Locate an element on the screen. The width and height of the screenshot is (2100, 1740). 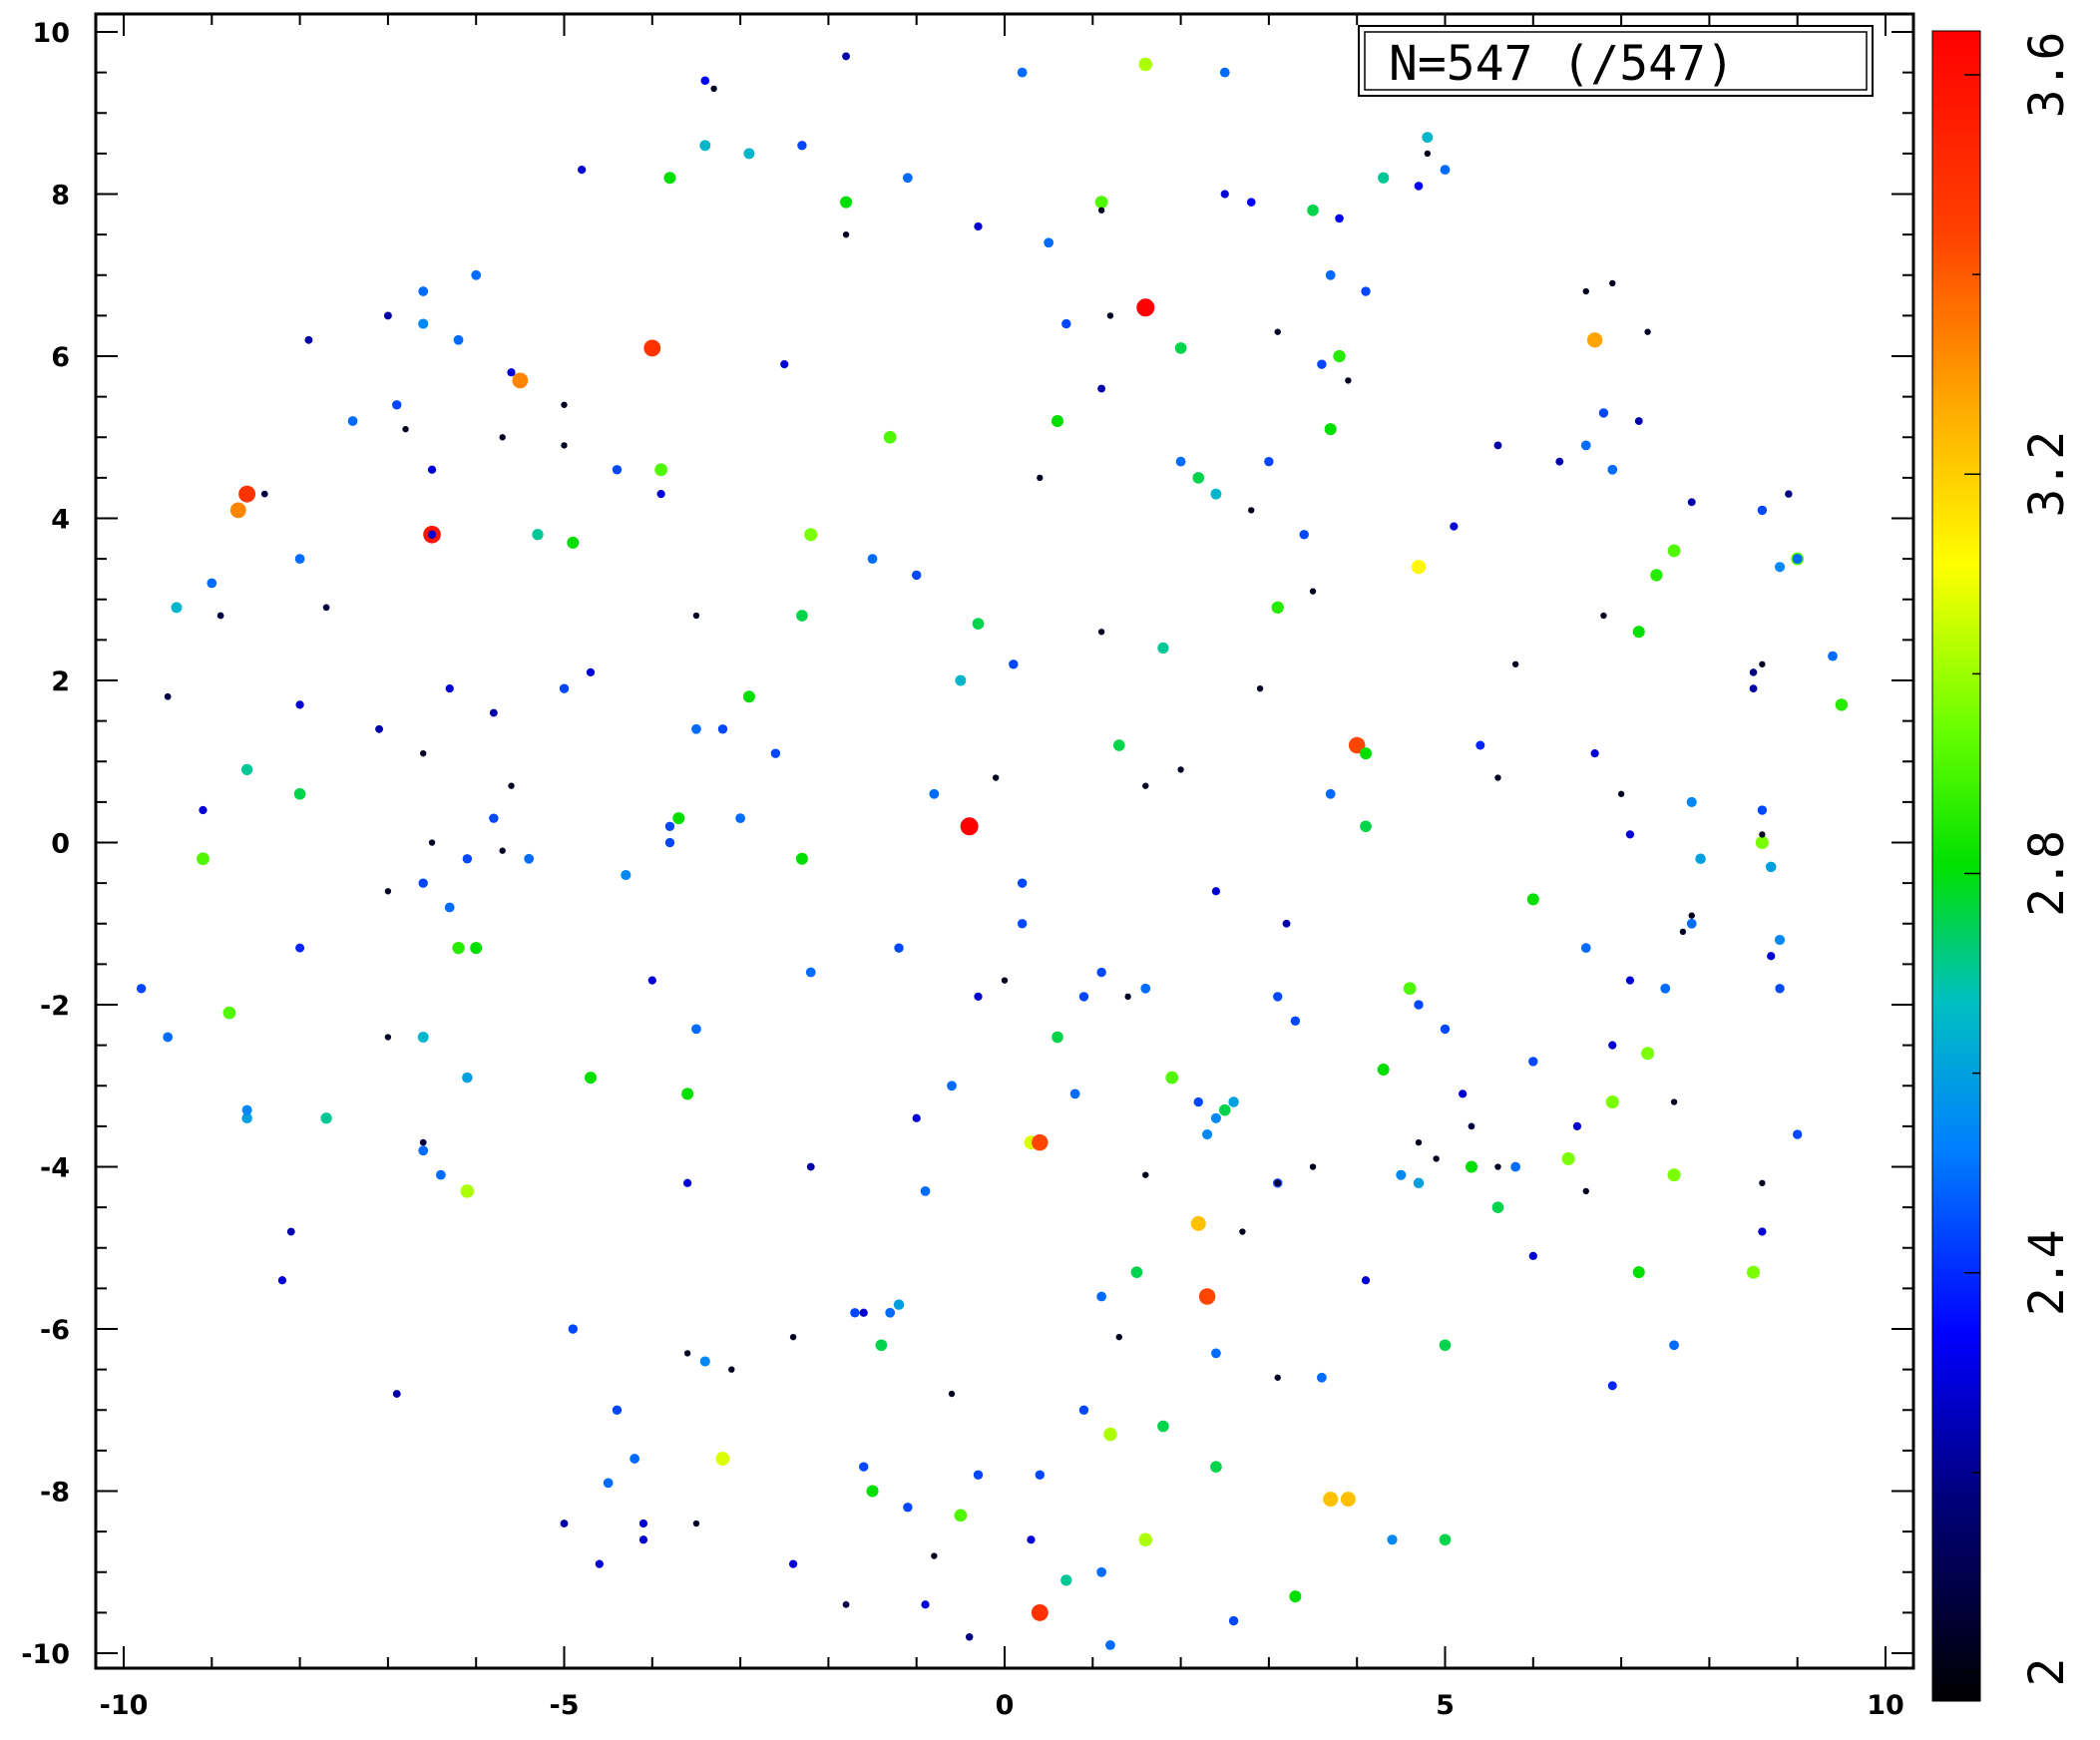
x-tick-label: 5 is located at coordinates (1445, 1705).